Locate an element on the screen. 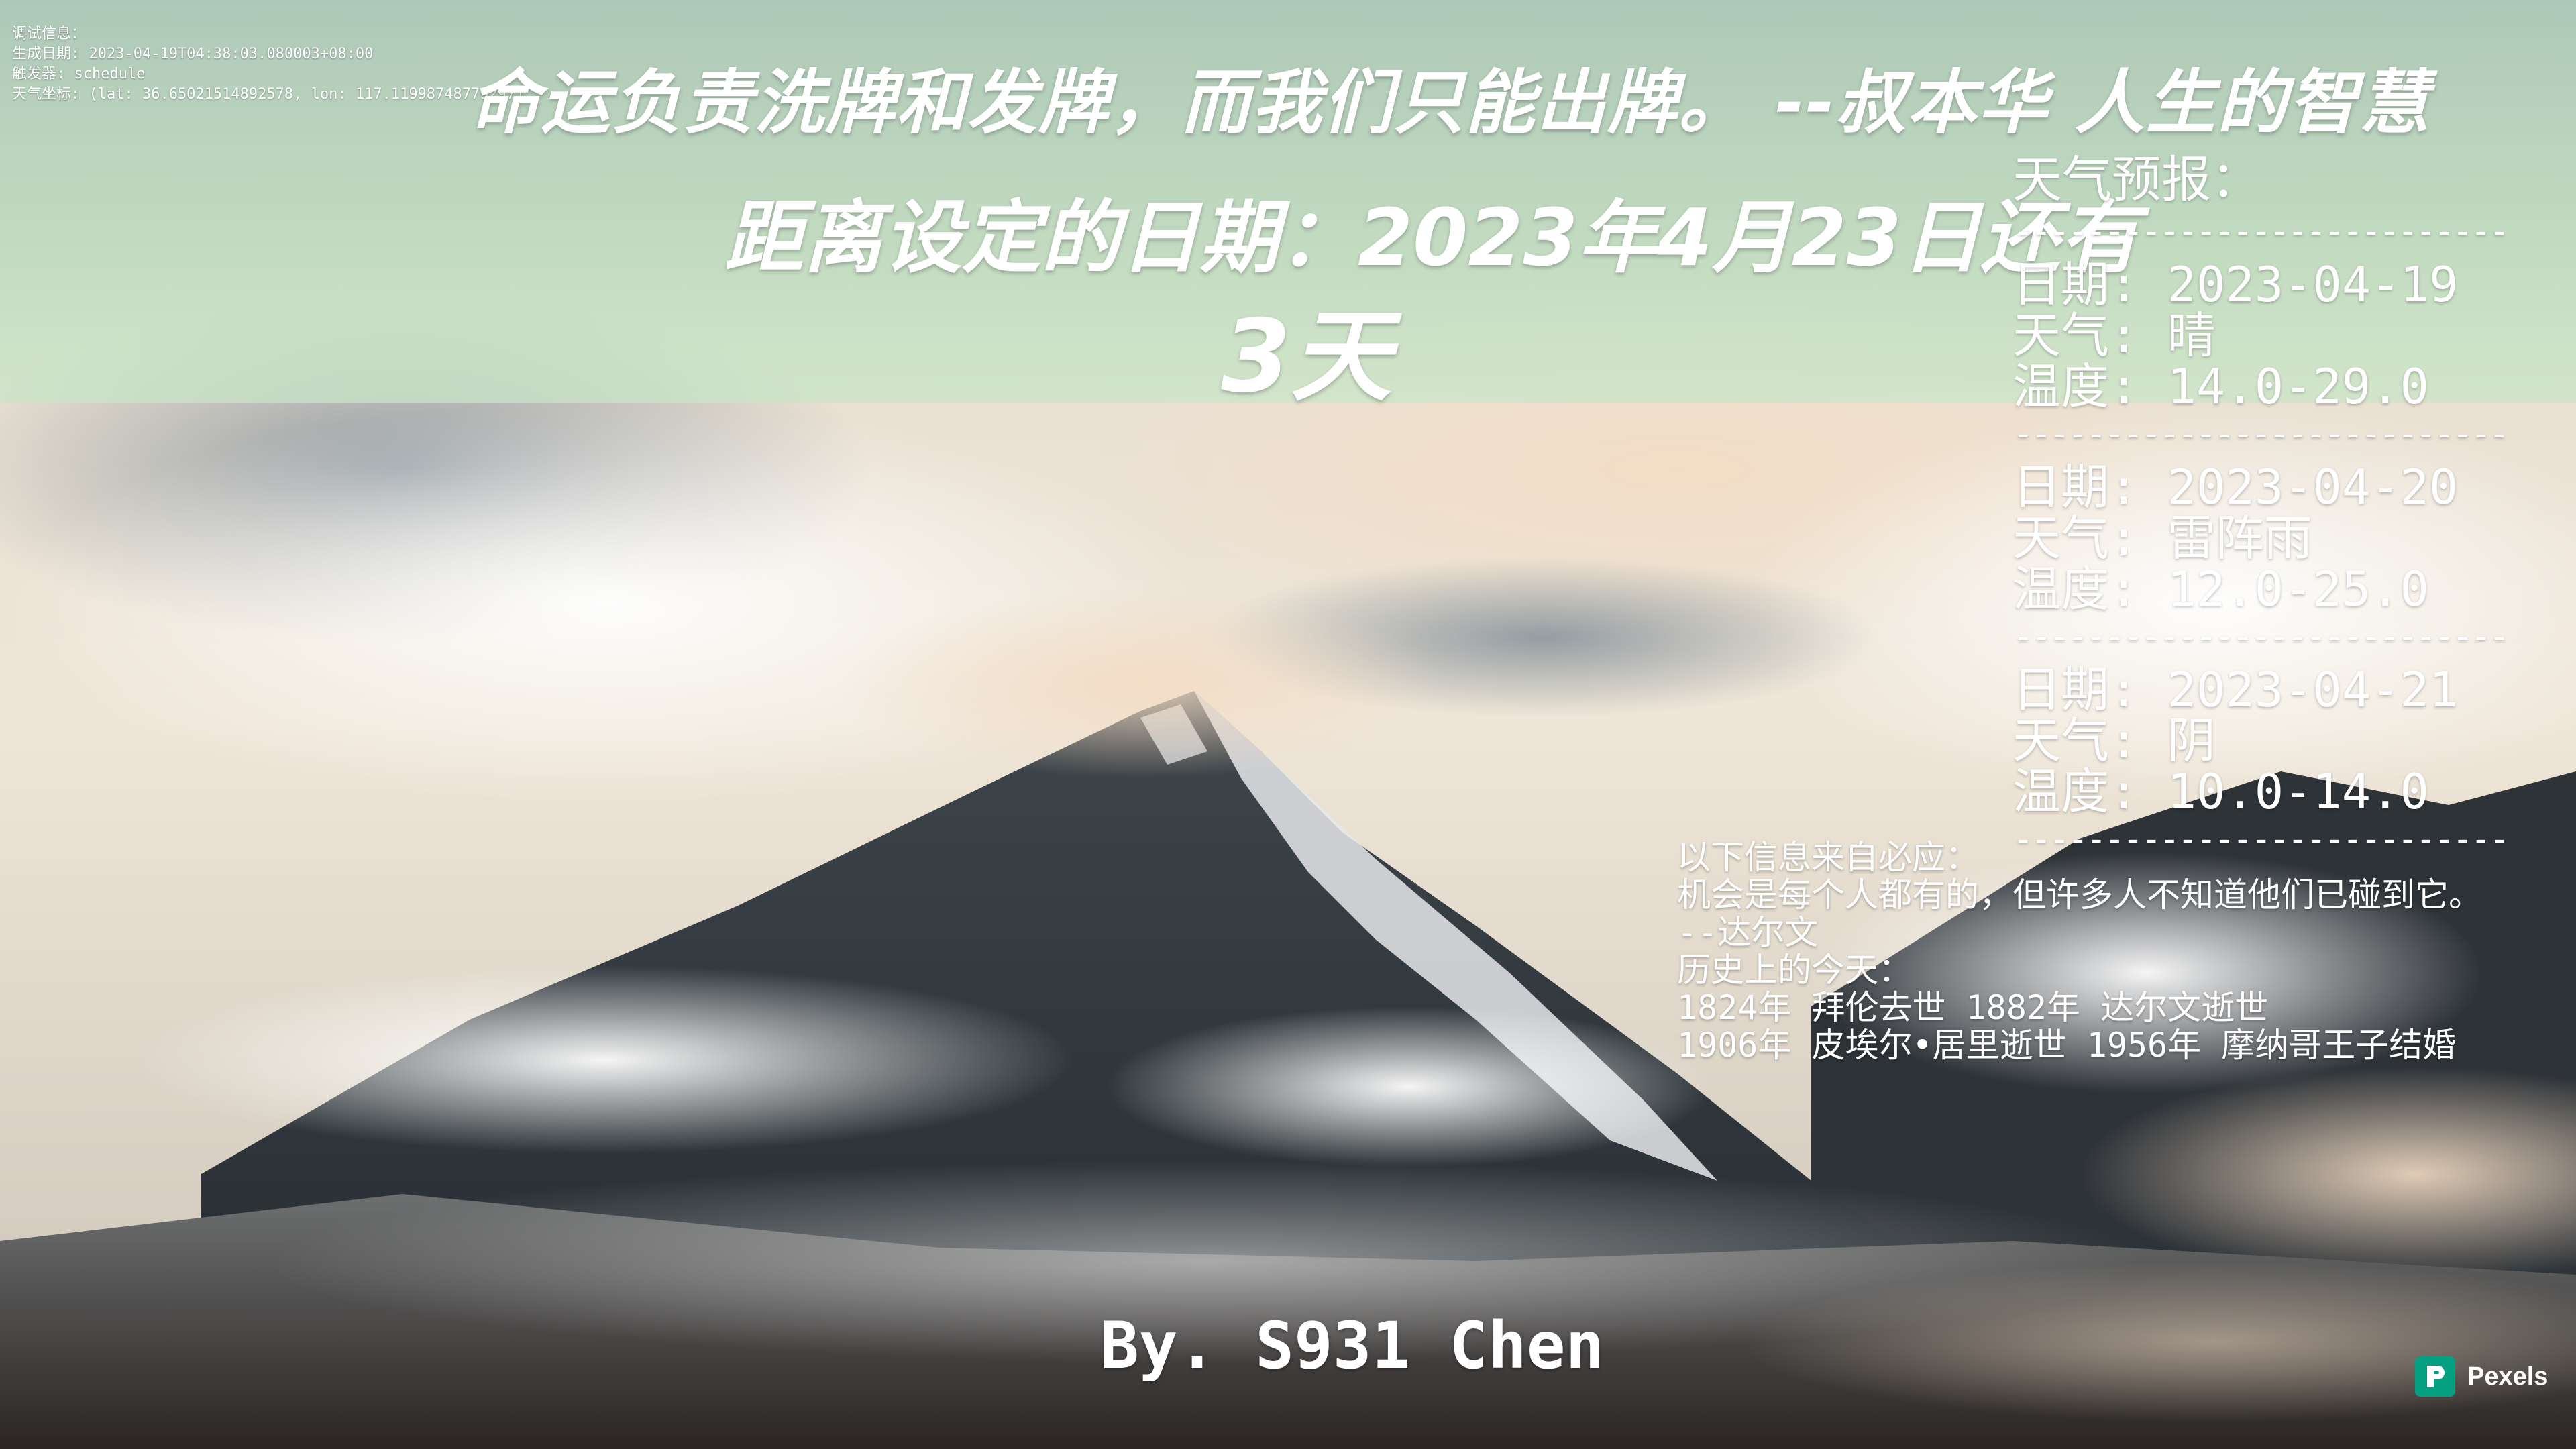 Image resolution: width=2576 pixels, height=1449 pixels. forecast-condition: 天气: 晴 is located at coordinates (2114, 335).